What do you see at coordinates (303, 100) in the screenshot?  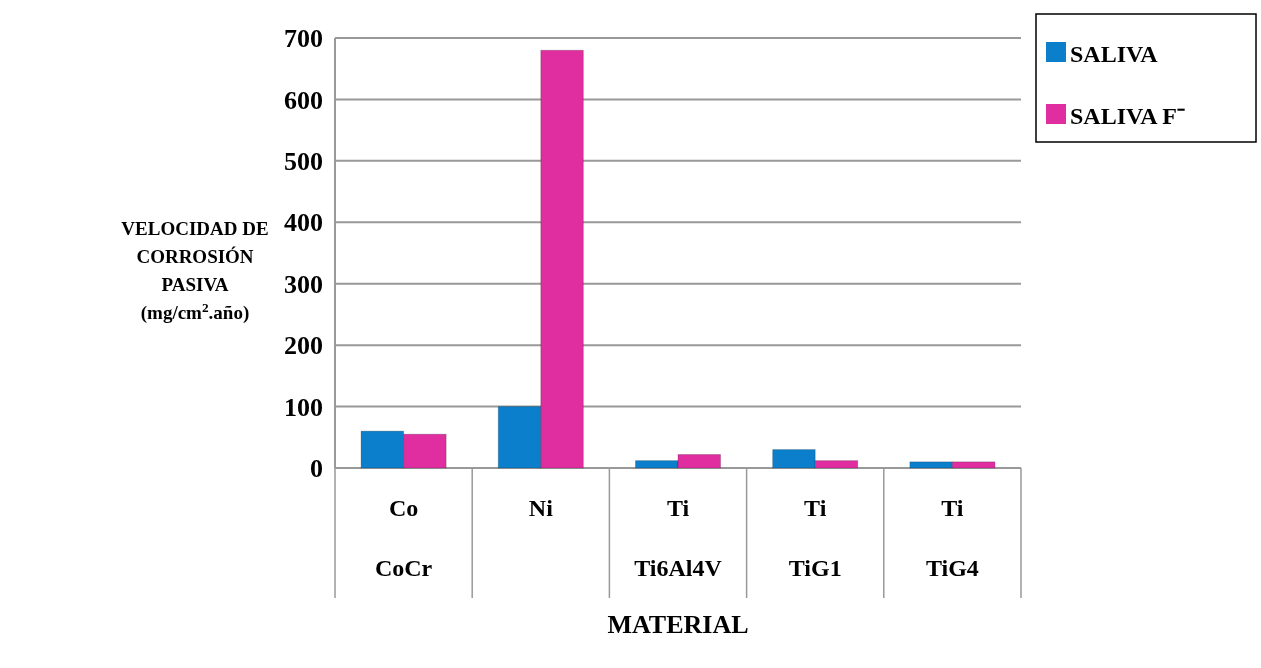 I see `y-tick-label: 600` at bounding box center [303, 100].